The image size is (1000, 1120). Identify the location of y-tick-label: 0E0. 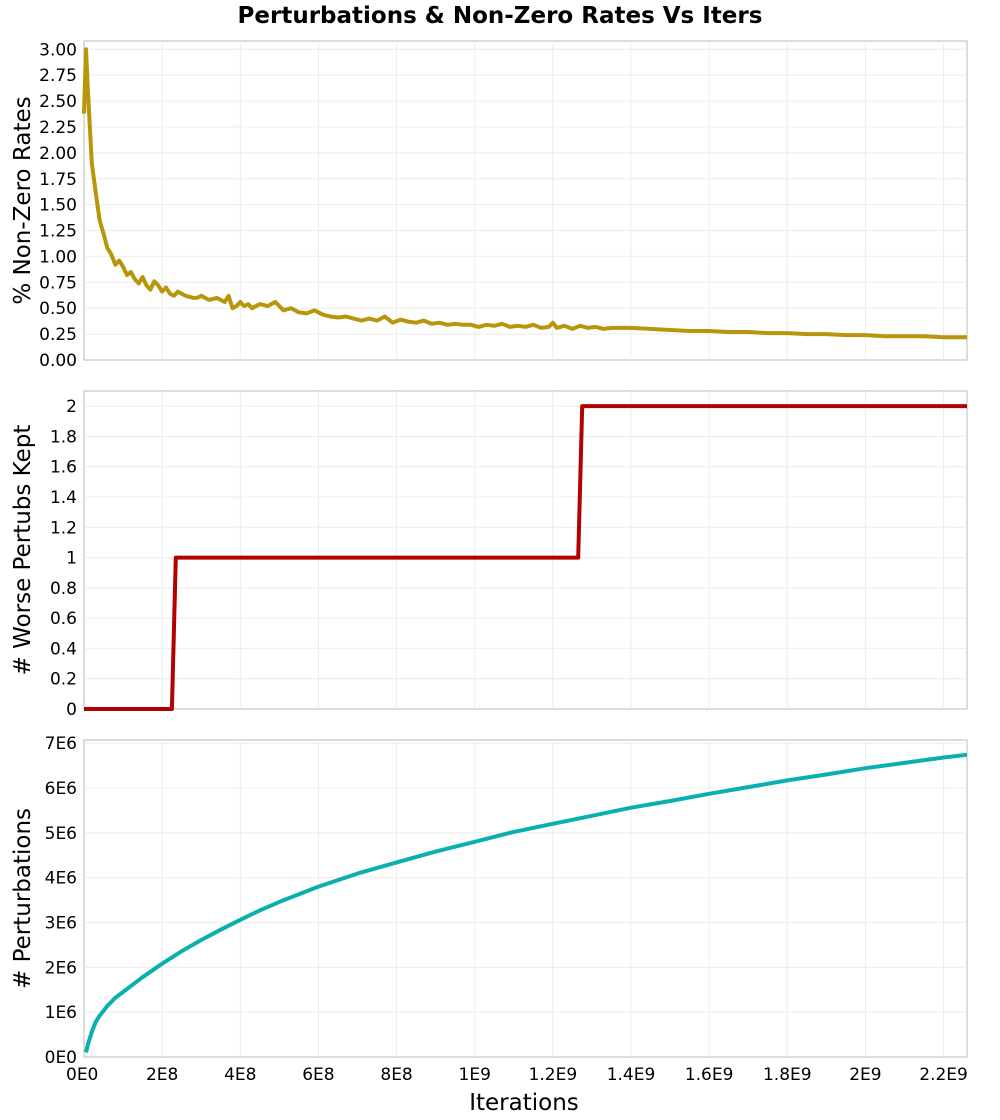
(61, 1058).